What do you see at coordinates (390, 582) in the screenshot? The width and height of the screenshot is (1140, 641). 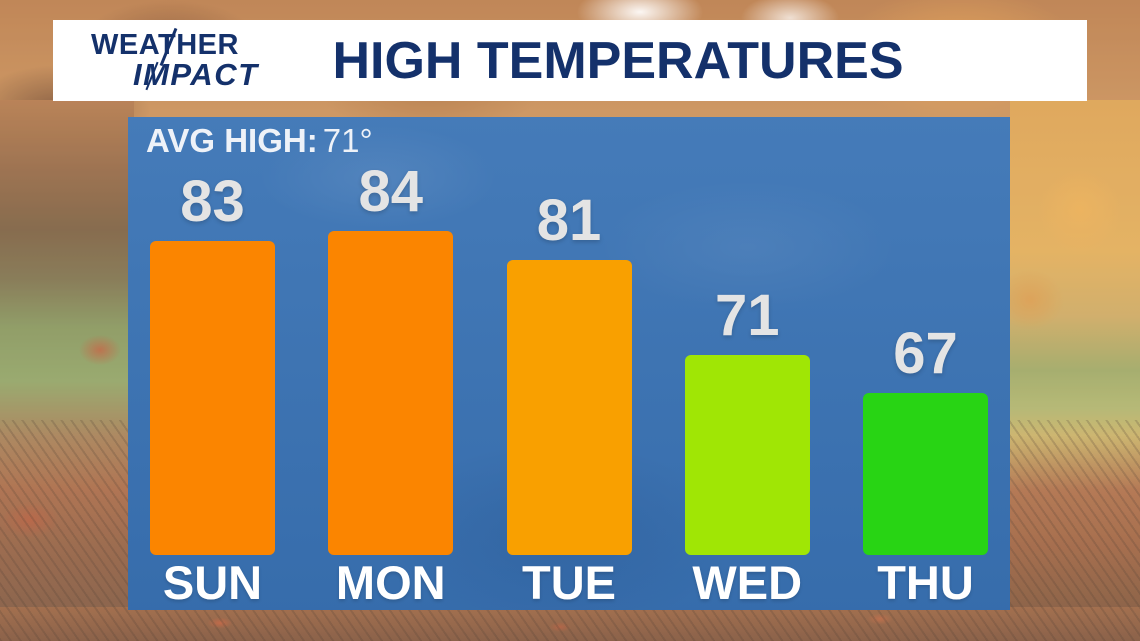 I see `bar-day-label: MON` at bounding box center [390, 582].